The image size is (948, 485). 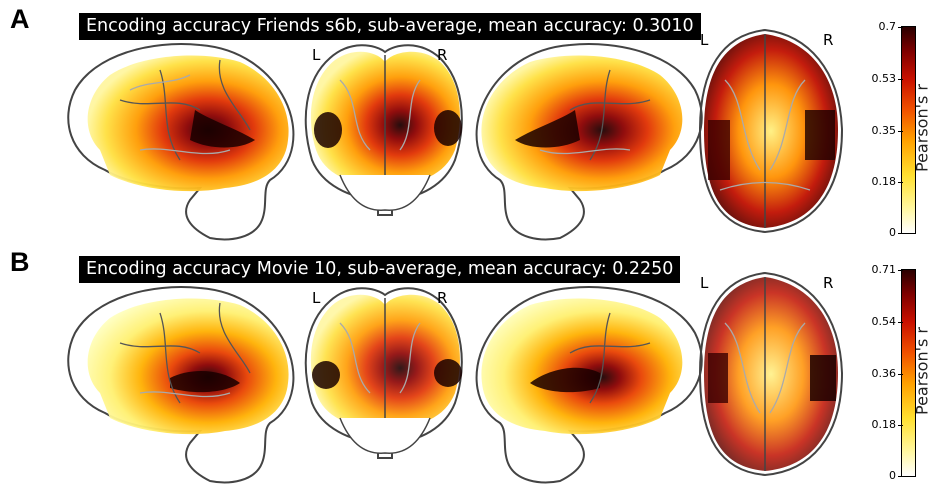 I want to click on panel-letter: B, so click(x=20, y=262).